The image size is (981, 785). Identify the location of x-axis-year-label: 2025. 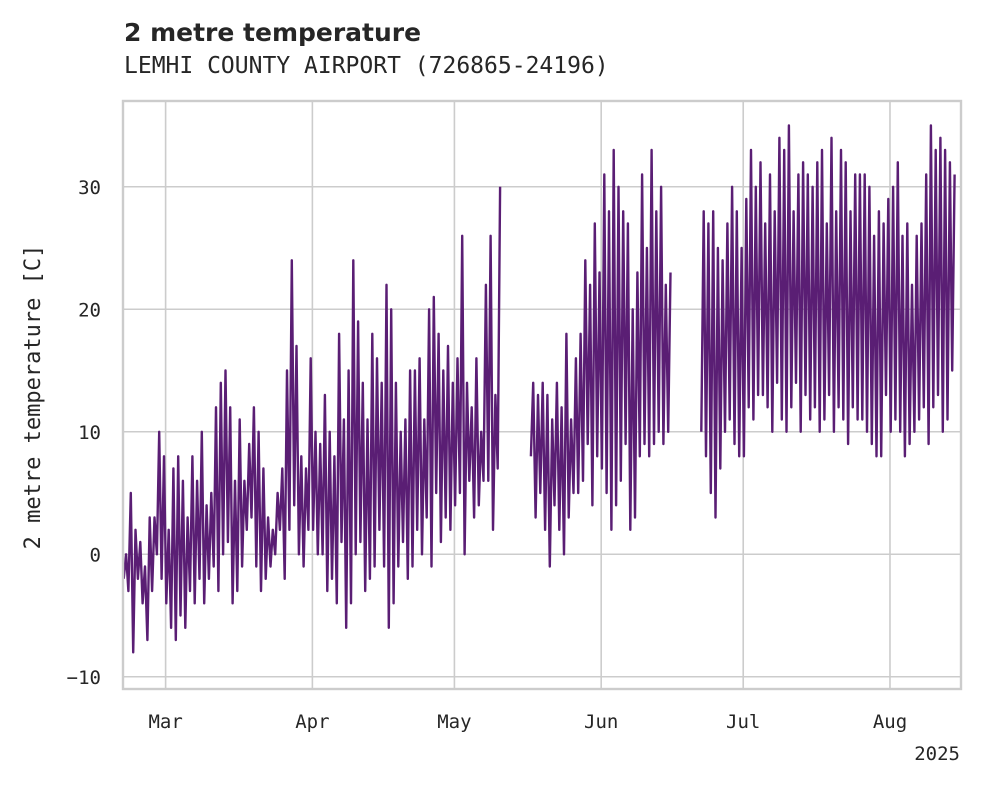
(937, 754).